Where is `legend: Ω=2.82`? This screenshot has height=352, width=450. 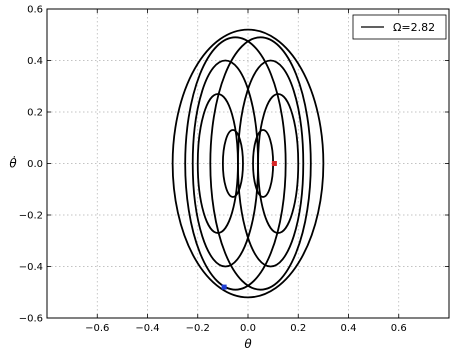
legend: Ω=2.82 is located at coordinates (399, 27).